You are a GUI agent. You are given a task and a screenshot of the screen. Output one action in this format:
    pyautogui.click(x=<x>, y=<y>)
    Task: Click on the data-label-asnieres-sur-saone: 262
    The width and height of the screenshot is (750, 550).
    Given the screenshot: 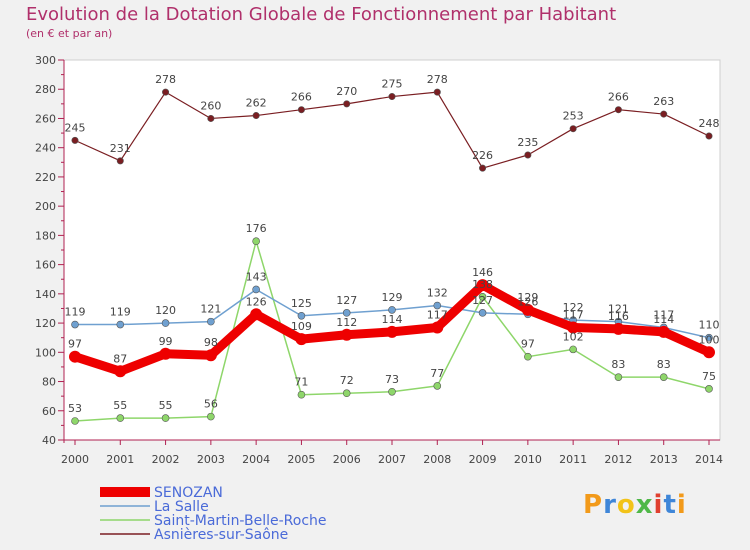 What is the action you would take?
    pyautogui.click(x=256, y=103)
    